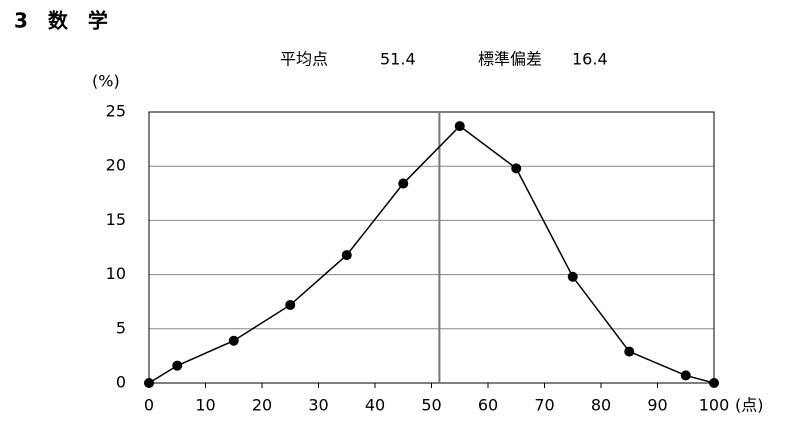  I want to click on x-tick-label: 20, so click(262, 405).